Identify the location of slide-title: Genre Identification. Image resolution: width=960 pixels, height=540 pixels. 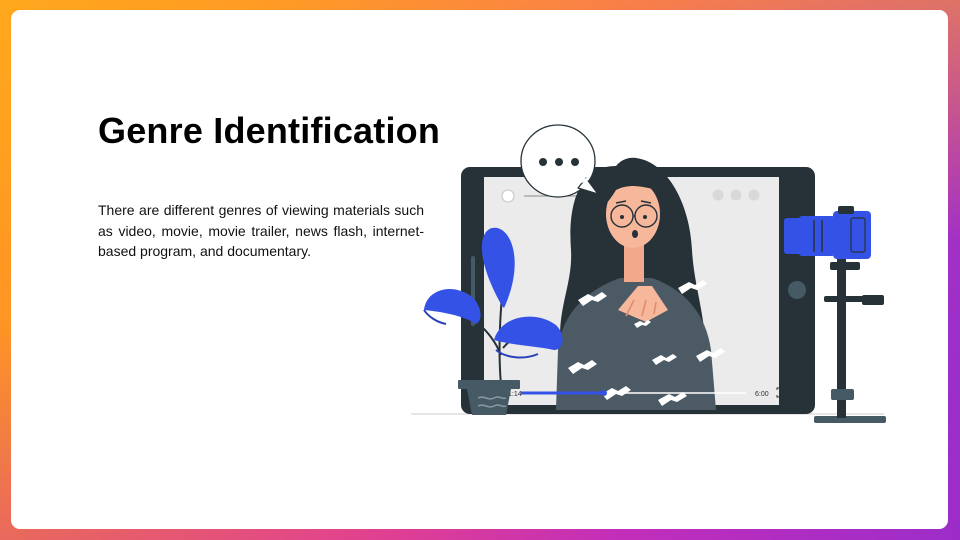
(269, 130).